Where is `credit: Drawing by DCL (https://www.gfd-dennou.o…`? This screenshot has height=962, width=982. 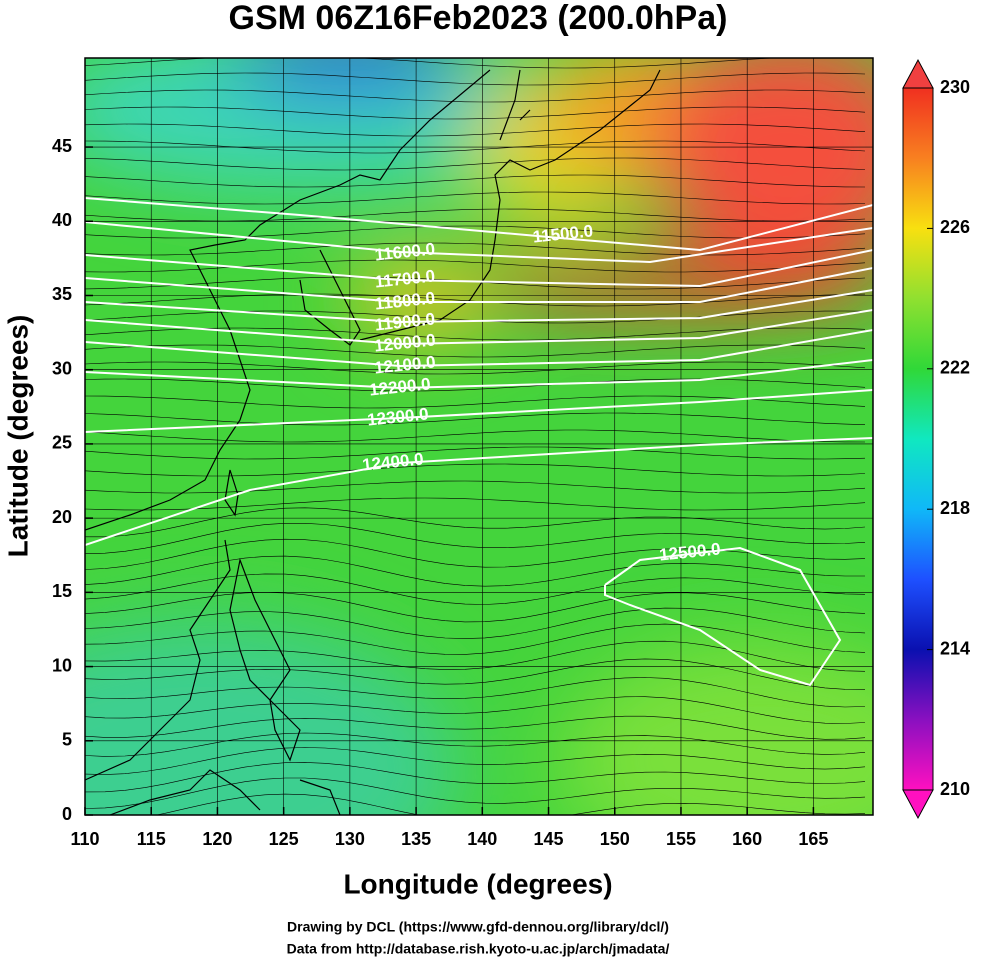
credit: Drawing by DCL (https://www.gfd-dennou.o… is located at coordinates (478, 927).